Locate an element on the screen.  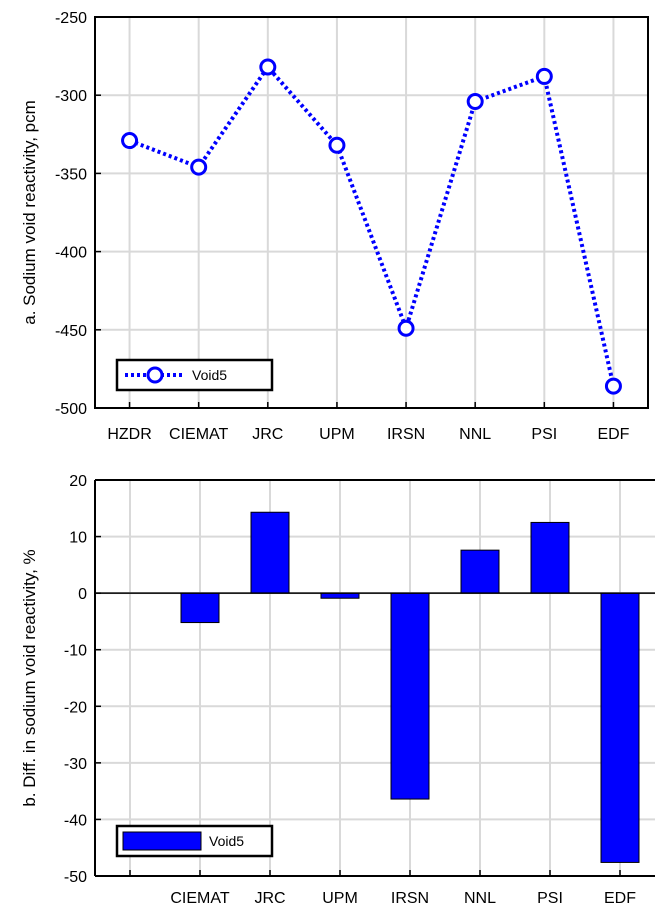
y-tick-label: -300 is located at coordinates (71, 96).